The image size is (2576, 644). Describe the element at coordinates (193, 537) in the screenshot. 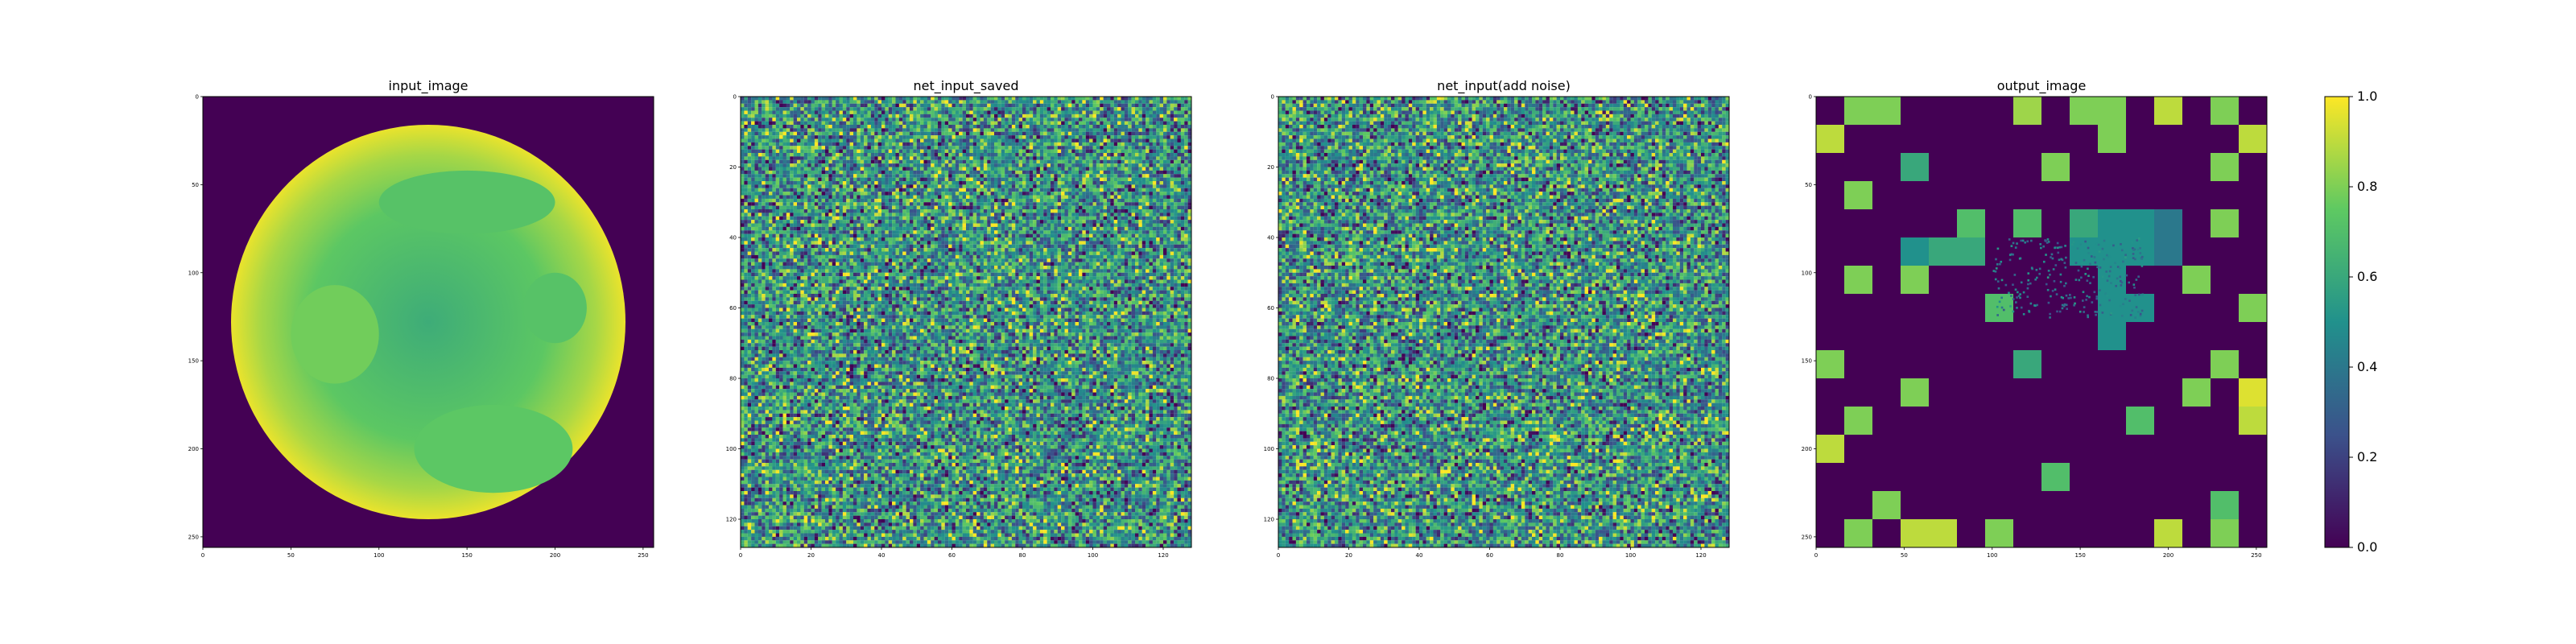

I see `y-tick-label: 250` at that location.